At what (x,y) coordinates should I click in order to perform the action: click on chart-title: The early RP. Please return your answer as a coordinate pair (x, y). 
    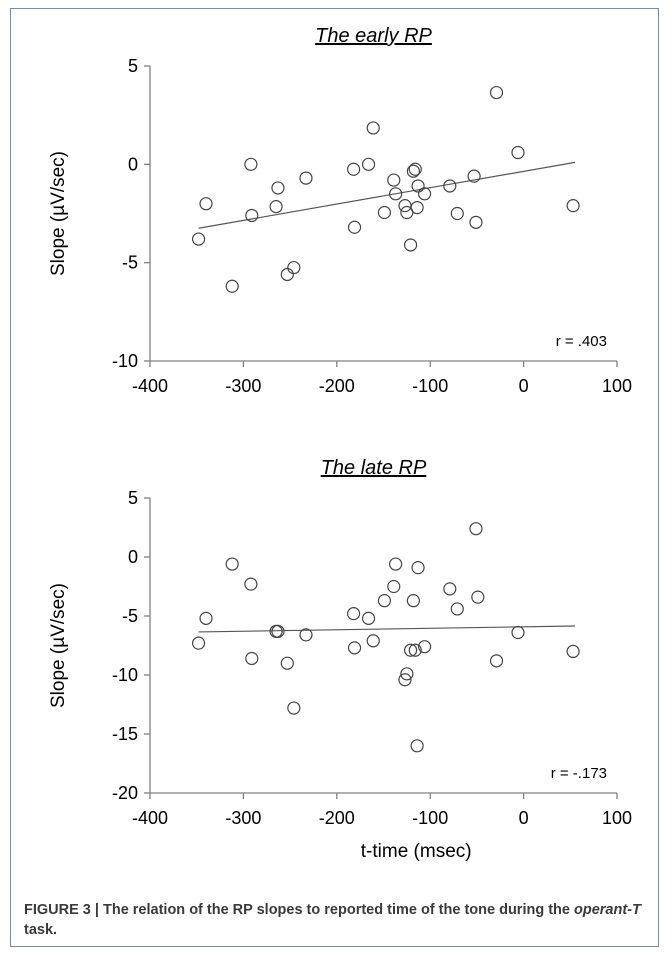
    Looking at the image, I should click on (373, 36).